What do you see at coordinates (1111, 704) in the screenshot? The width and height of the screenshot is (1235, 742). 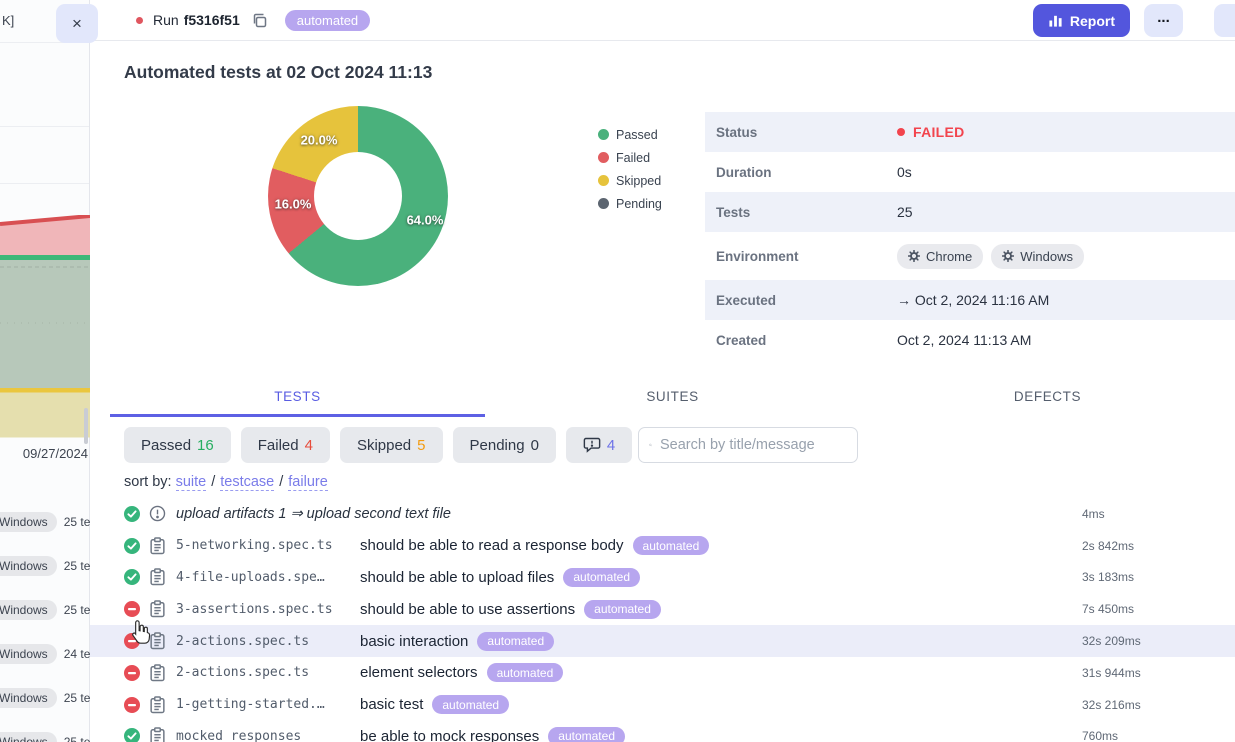 I see `test-duration: 32s 216ms` at bounding box center [1111, 704].